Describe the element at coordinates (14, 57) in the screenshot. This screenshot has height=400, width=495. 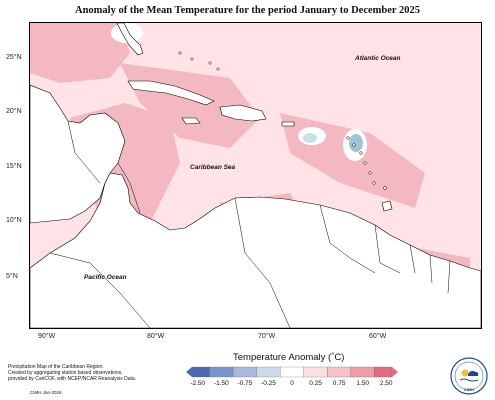
I see `lat-label-25n: 25°N` at that location.